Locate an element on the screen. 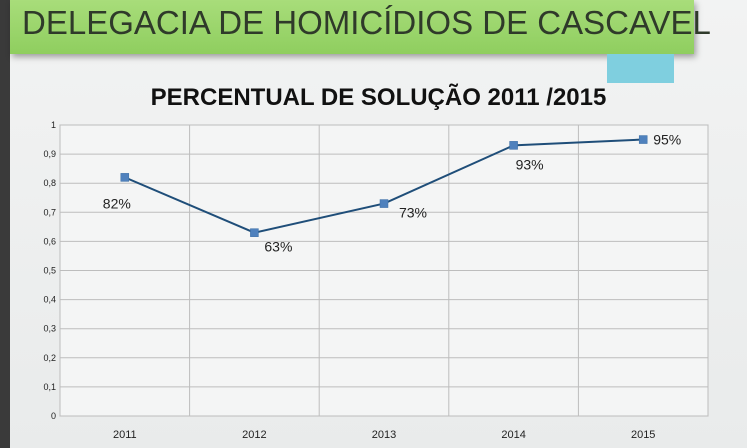  x-tick-label: 2011 is located at coordinates (125, 435).